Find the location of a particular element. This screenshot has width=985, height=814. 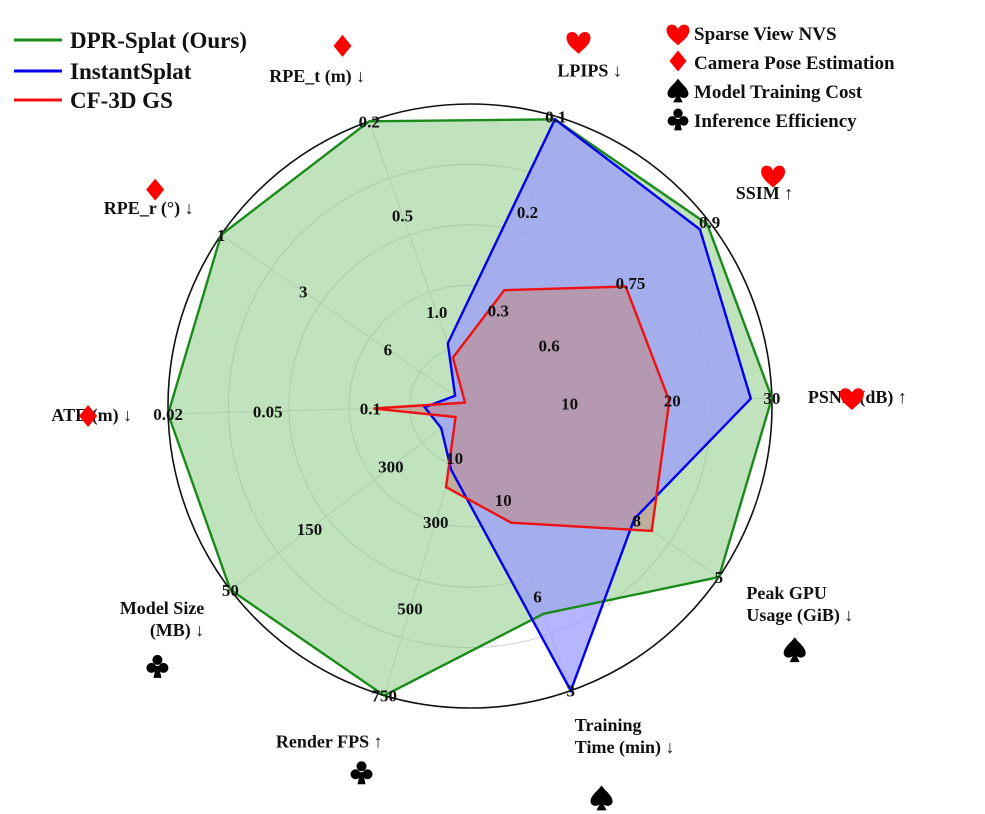

tick-label: 0.75 is located at coordinates (631, 283).